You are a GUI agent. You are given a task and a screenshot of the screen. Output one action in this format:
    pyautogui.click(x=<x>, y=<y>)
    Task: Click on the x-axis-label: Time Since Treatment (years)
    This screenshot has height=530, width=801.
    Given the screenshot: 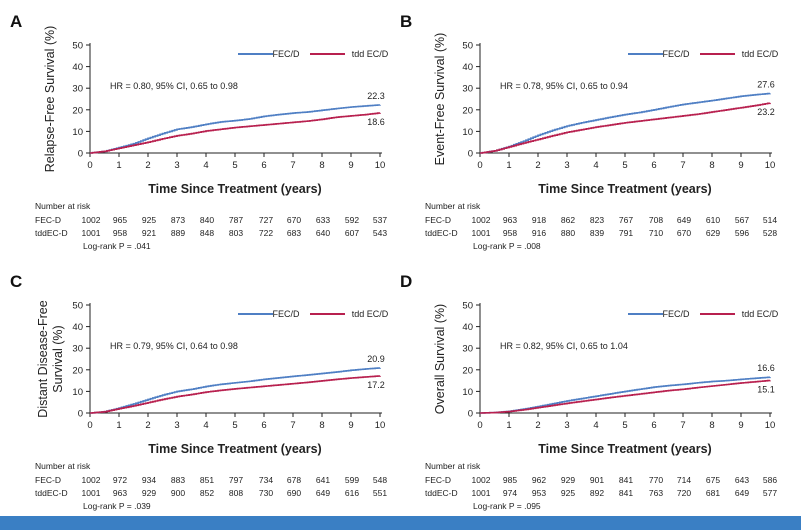 What is the action you would take?
    pyautogui.click(x=234, y=449)
    